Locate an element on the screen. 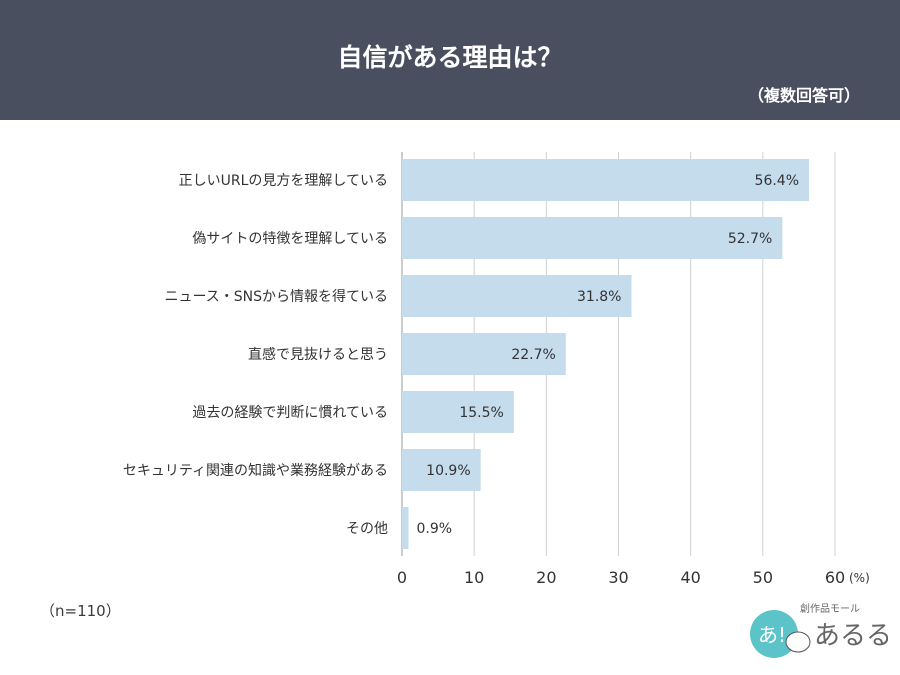 The image size is (900, 675). value-label: 31.8% is located at coordinates (599, 297).